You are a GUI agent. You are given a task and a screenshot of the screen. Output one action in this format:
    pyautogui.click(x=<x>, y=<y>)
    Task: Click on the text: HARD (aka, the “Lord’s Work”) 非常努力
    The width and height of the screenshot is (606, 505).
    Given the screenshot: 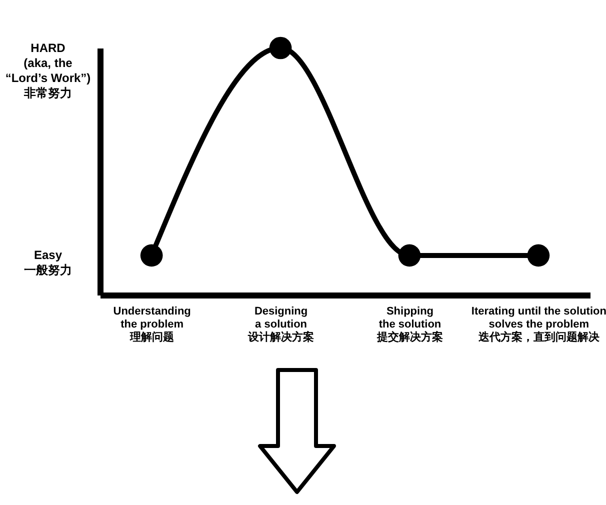 What is the action you would take?
    pyautogui.click(x=48, y=70)
    